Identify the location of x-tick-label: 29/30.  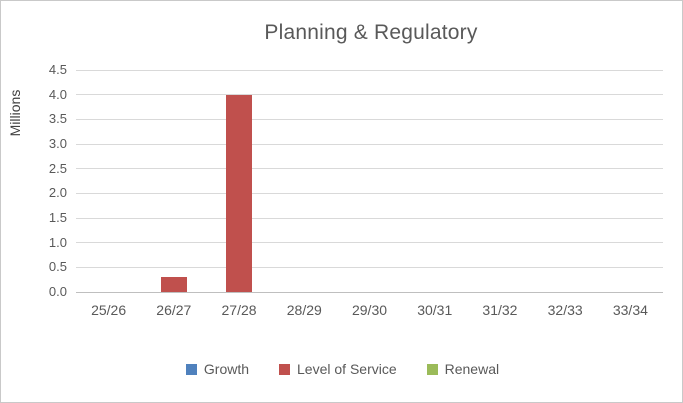
(369, 310).